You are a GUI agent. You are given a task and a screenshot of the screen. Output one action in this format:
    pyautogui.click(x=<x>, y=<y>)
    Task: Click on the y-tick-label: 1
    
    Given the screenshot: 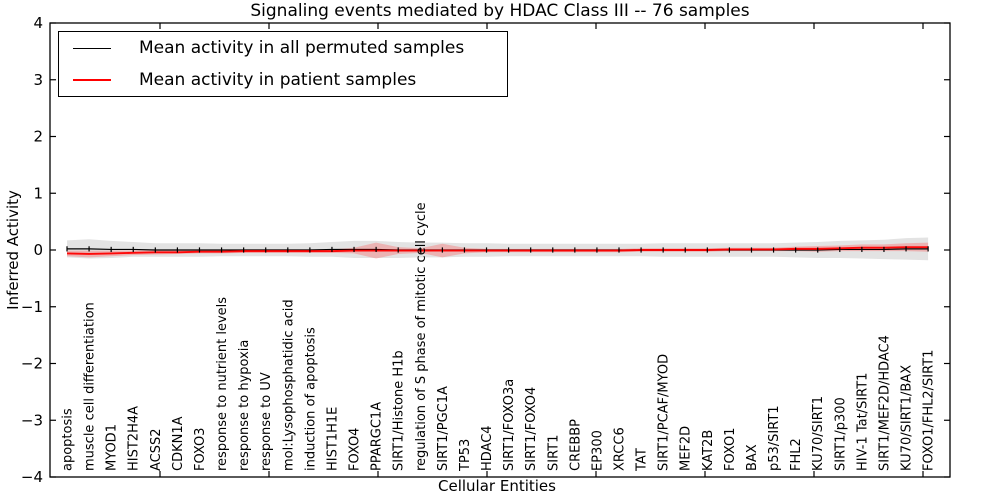 What is the action you would take?
    pyautogui.click(x=38, y=193)
    